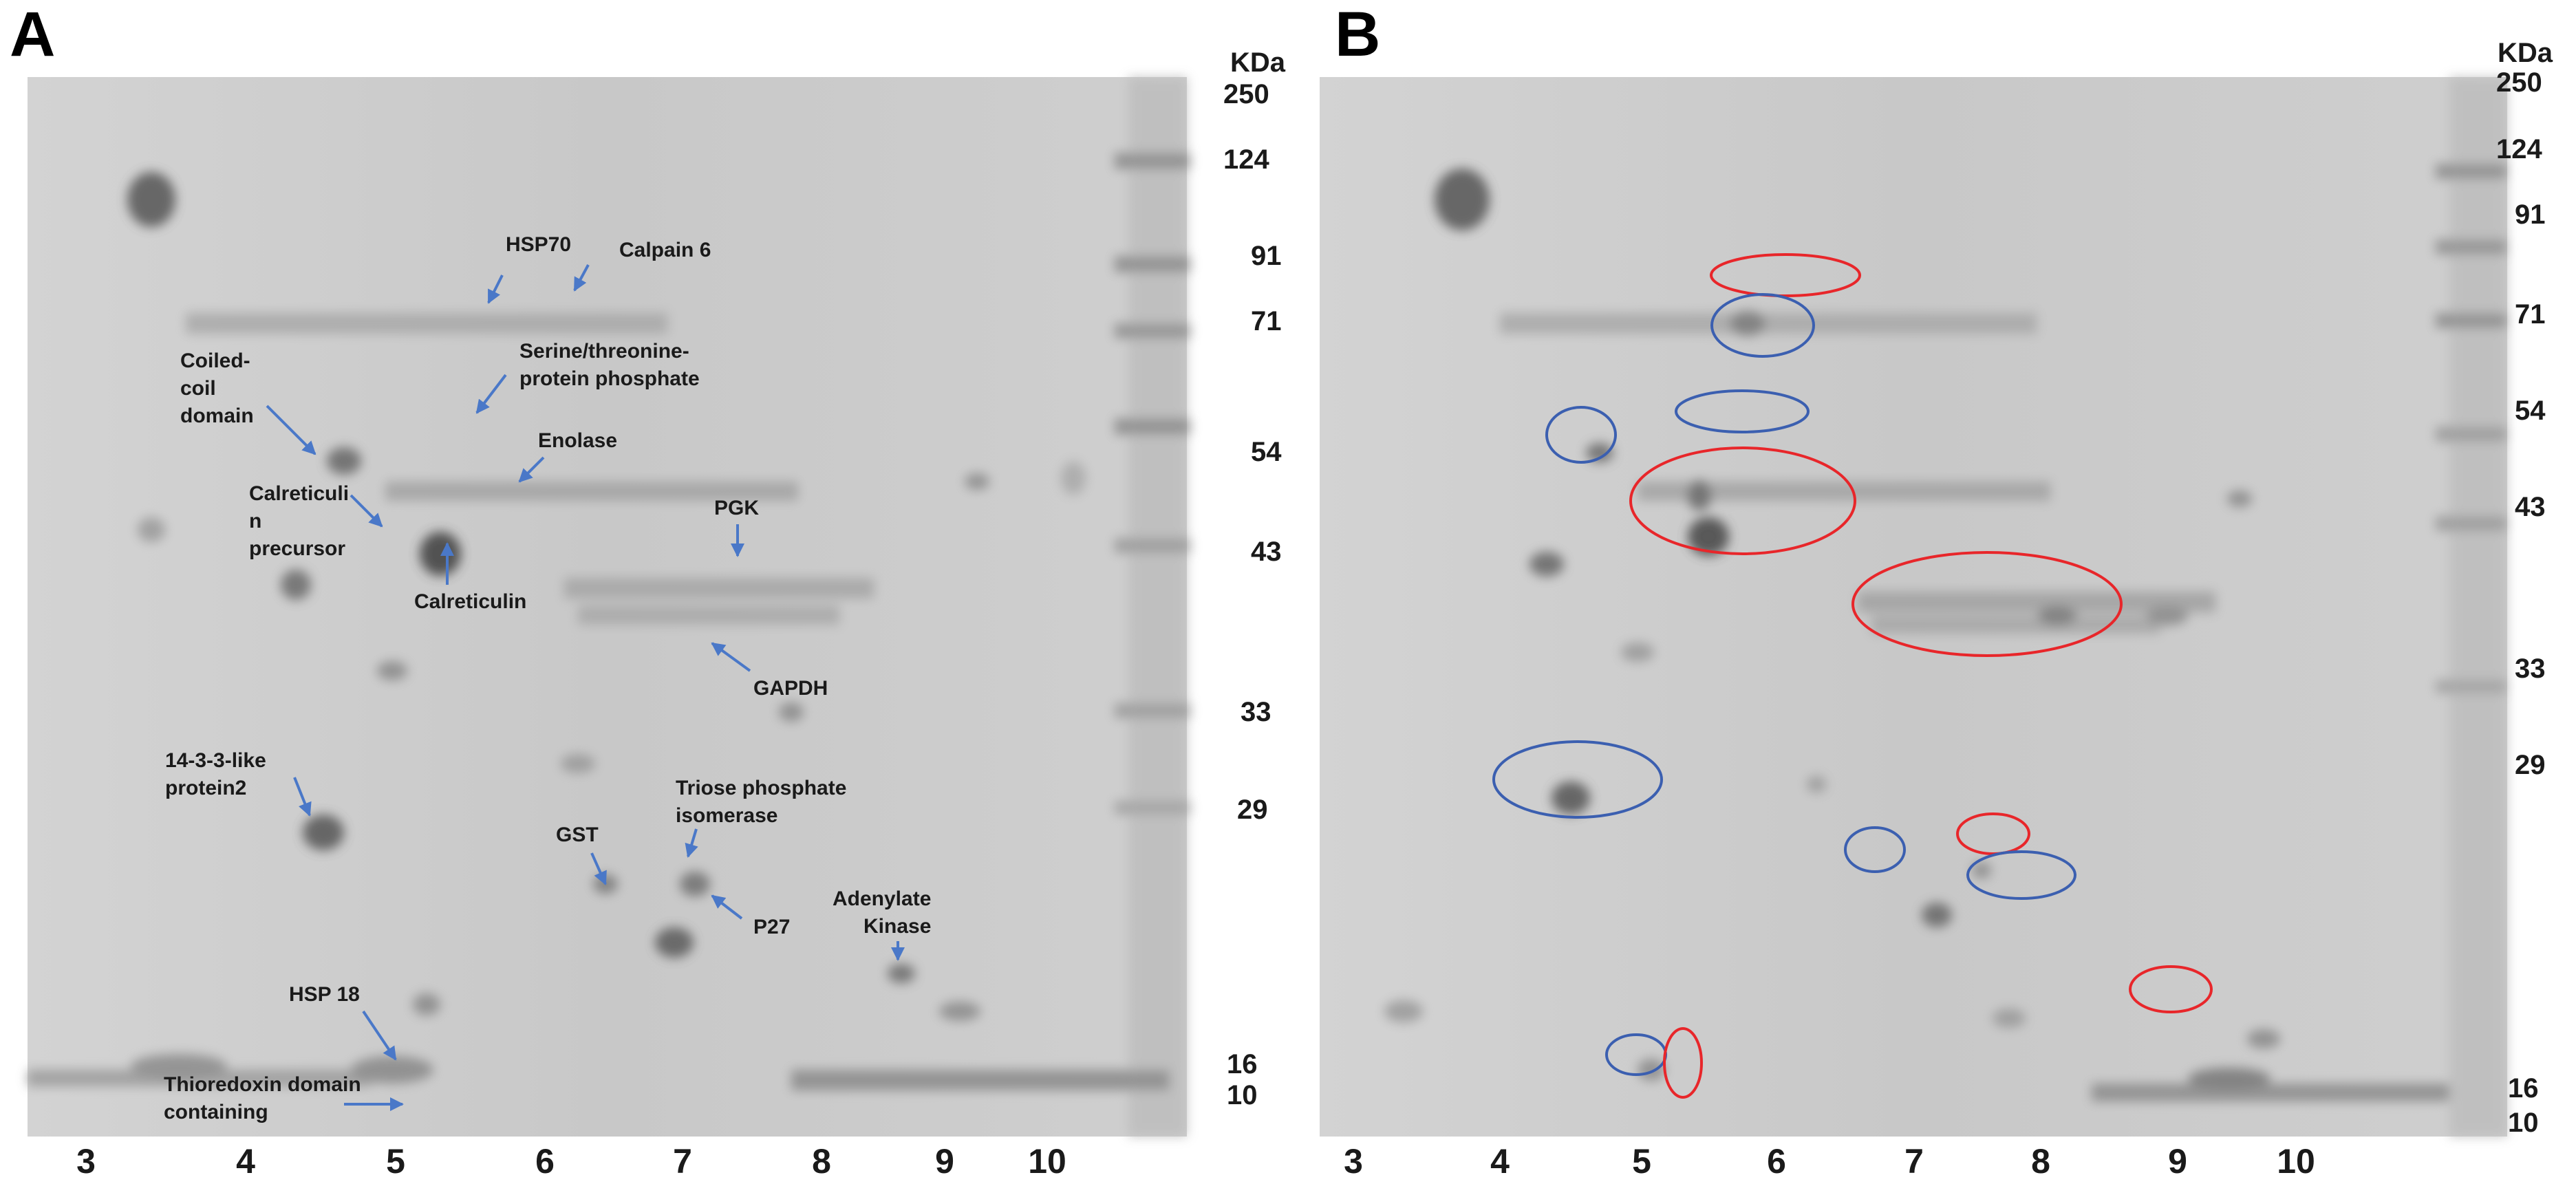  What do you see at coordinates (1252, 810) in the screenshot?
I see `mw-a-29: 29` at bounding box center [1252, 810].